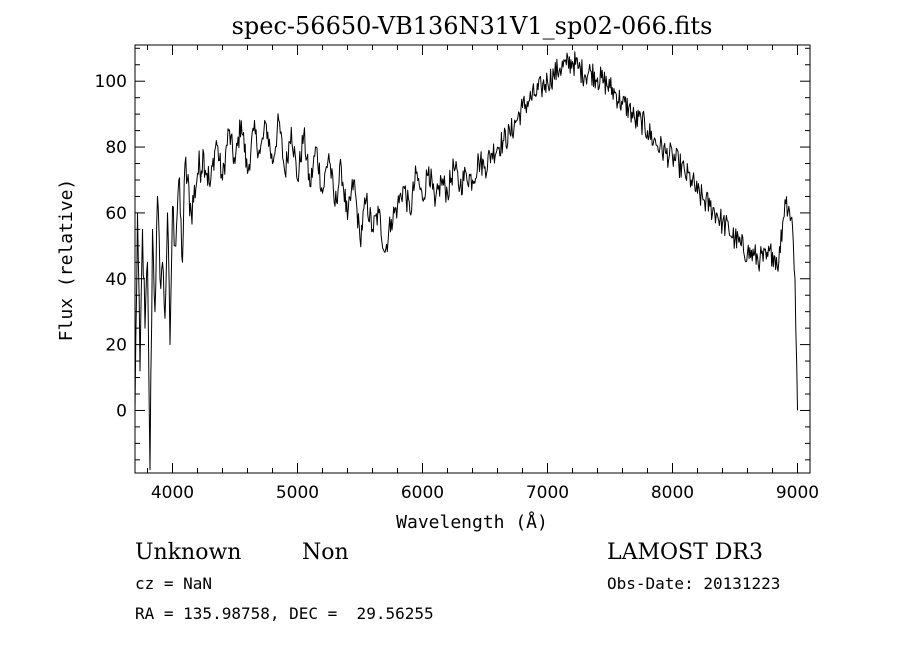  What do you see at coordinates (693, 583) in the screenshot?
I see `obs-date-text: Obs-Date: 20131223` at bounding box center [693, 583].